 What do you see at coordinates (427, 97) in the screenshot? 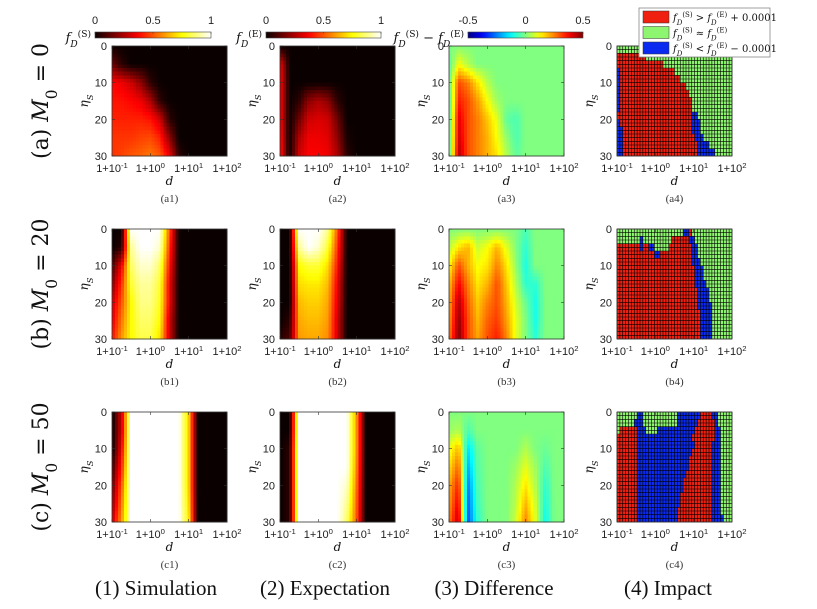
I see `y-axis-label-part: S` at bounding box center [427, 97].